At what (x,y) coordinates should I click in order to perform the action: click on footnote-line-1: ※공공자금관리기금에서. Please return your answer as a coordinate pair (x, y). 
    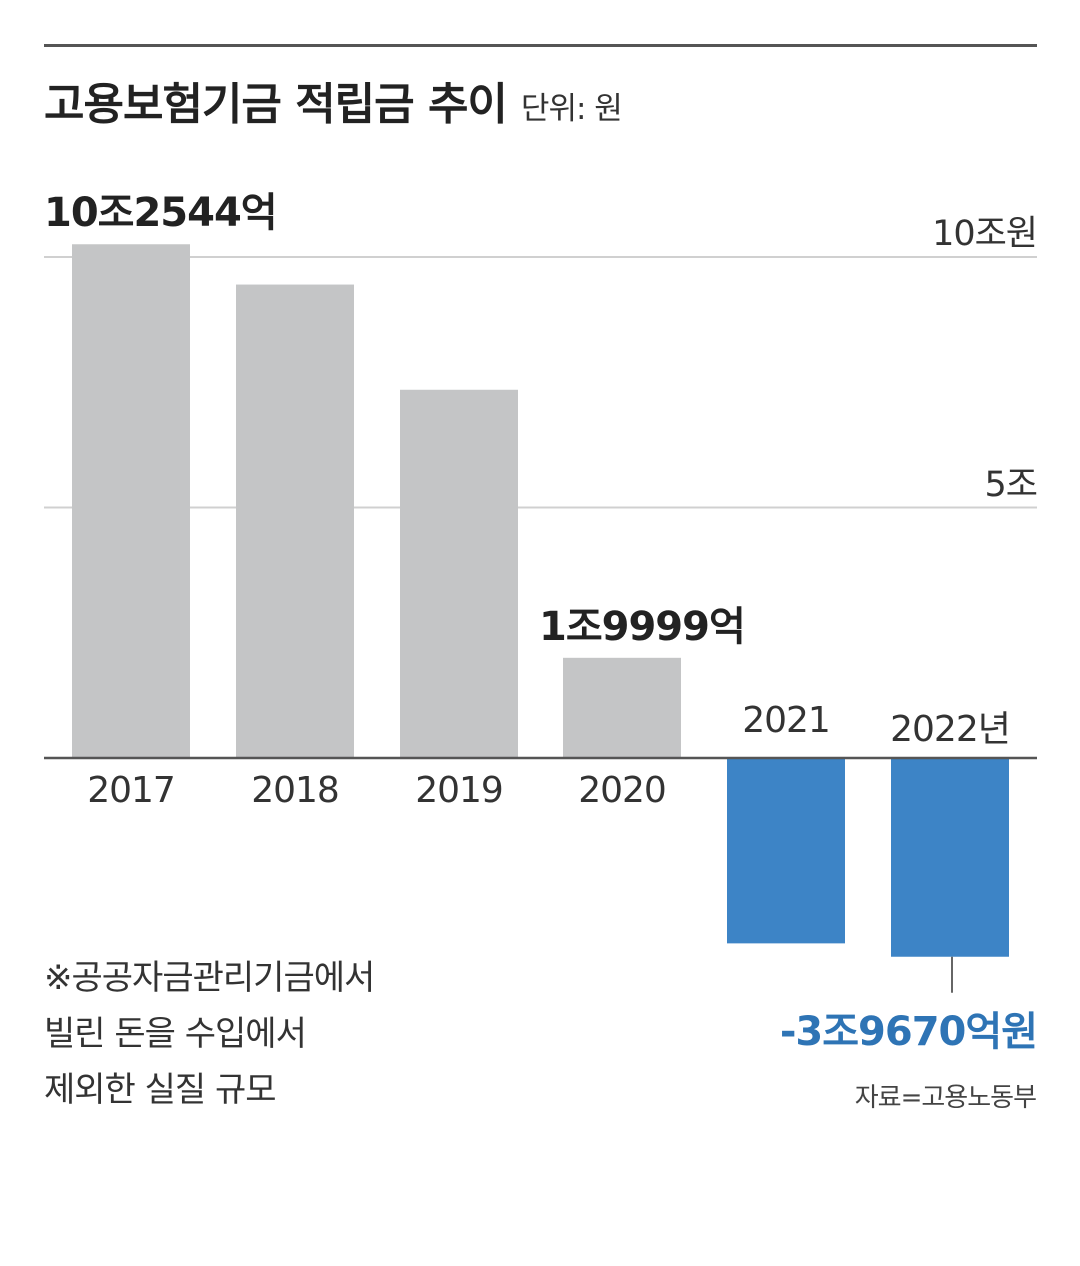
    Looking at the image, I should click on (209, 978).